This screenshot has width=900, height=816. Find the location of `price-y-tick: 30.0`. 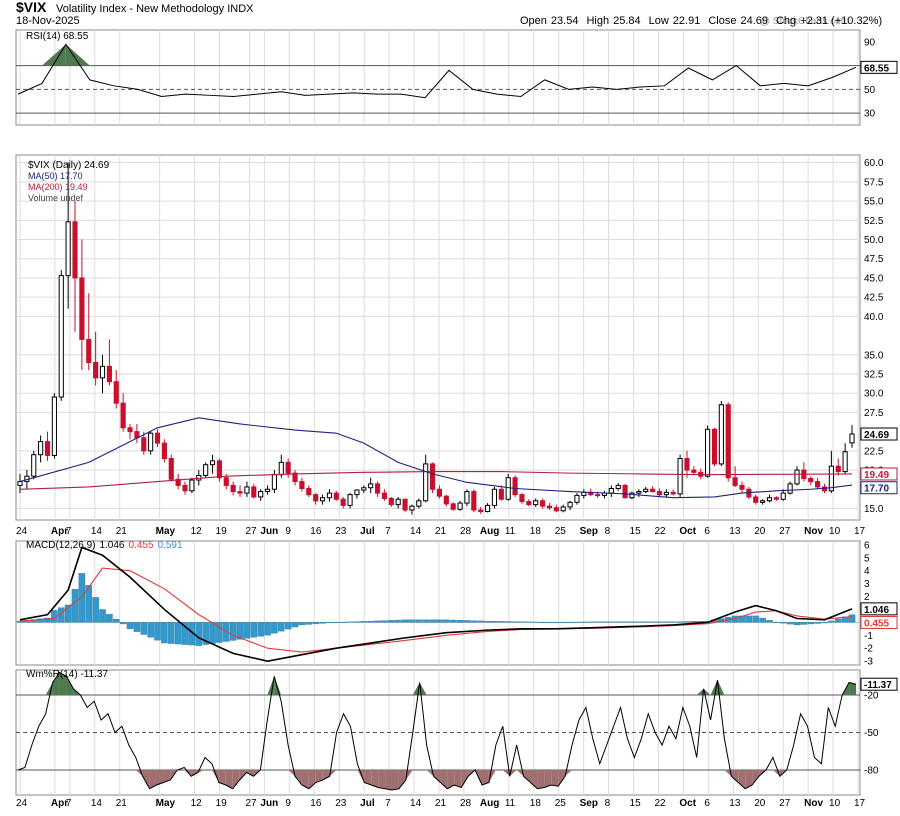

price-y-tick: 30.0 is located at coordinates (874, 394).